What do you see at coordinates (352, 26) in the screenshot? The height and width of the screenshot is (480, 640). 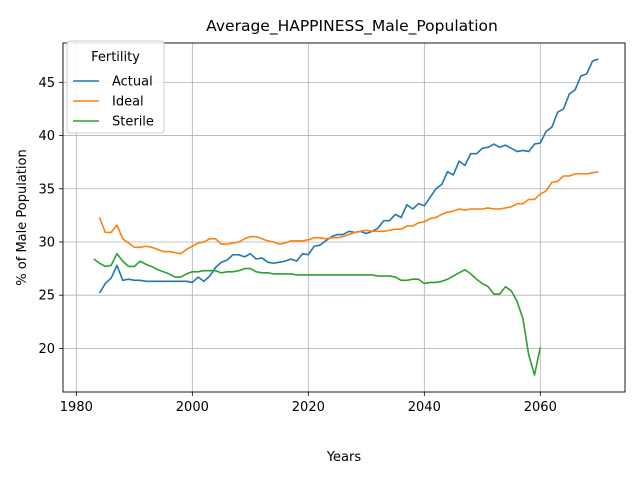 I see `chart-title: Average_HAPPINESS_Male_Population` at bounding box center [352, 26].